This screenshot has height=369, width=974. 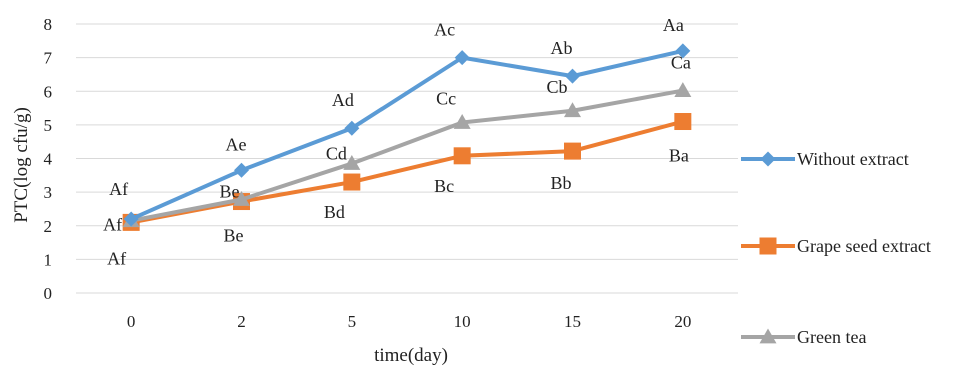 What do you see at coordinates (334, 212) in the screenshot?
I see `data-label-grape-seed-extract-5: Bd` at bounding box center [334, 212].